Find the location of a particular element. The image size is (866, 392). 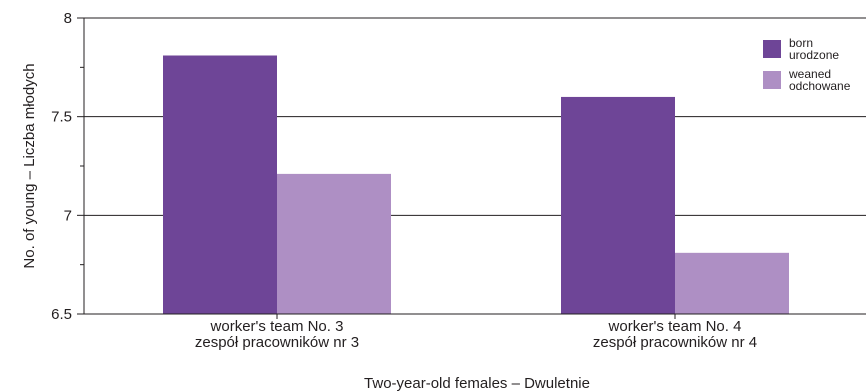

legend-label: born is located at coordinates (801, 43).